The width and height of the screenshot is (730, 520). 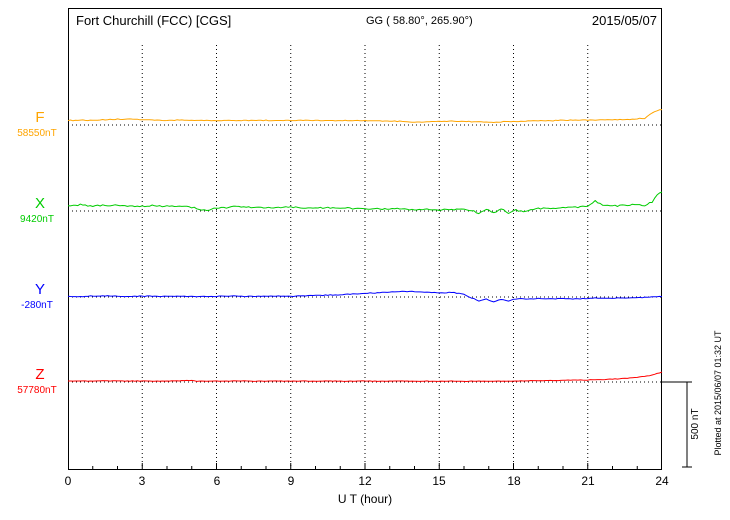 I want to click on gg-coordinates: GG ( 58.80°, 265.90°), so click(x=419, y=21).